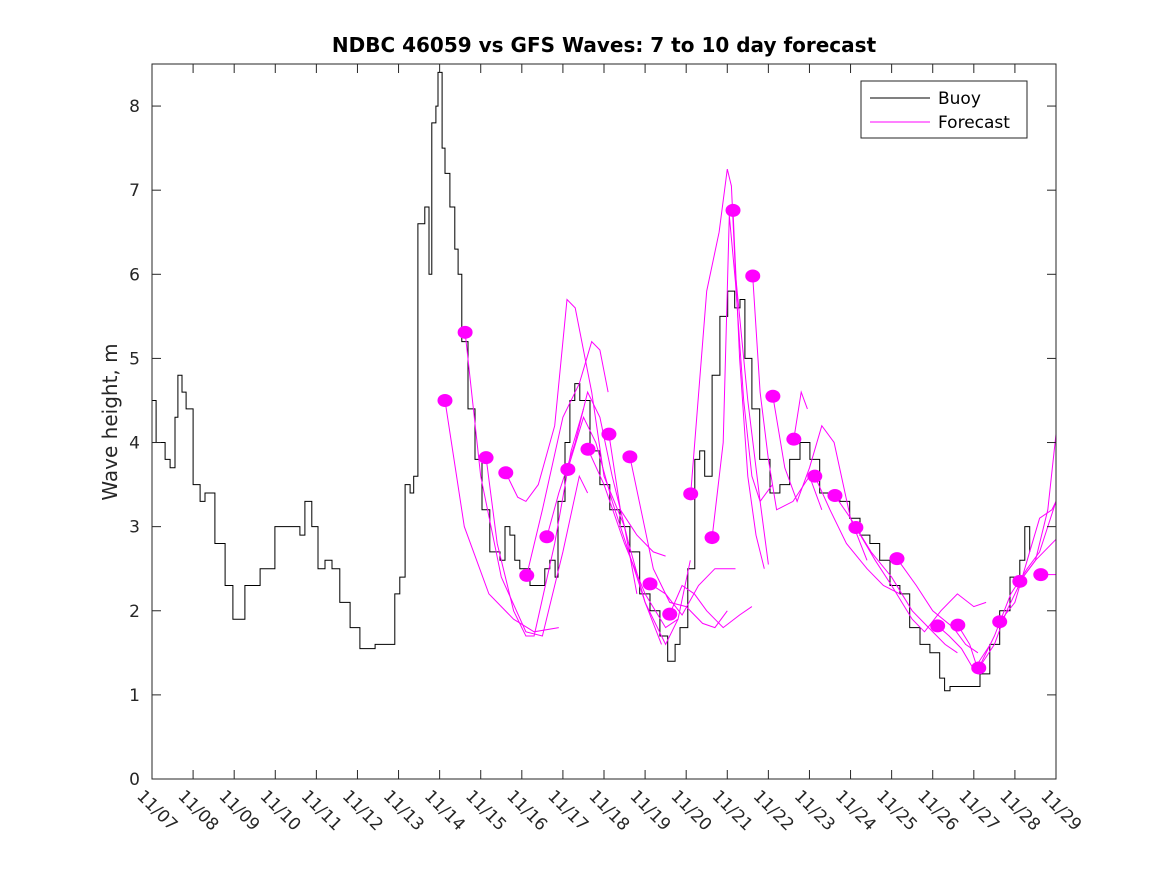 This screenshot has width=1167, height=875. What do you see at coordinates (896, 810) in the screenshot?
I see `x-tick-label: 11/25` at bounding box center [896, 810].